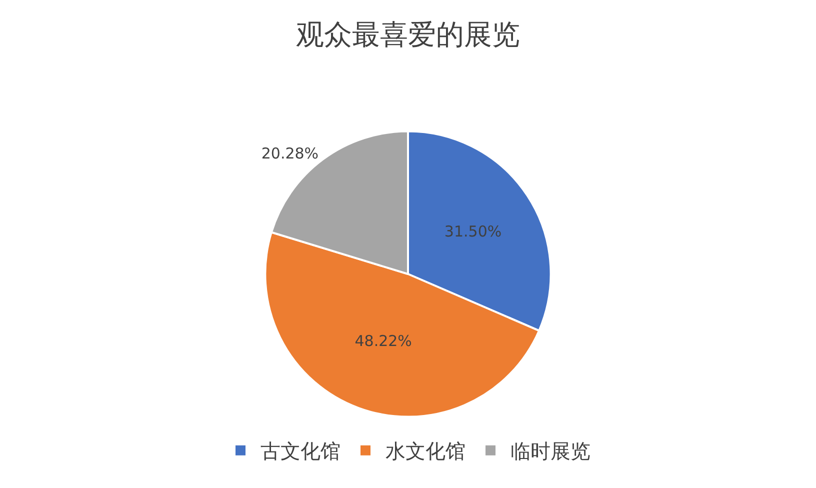 This screenshot has height=488, width=816. What do you see at coordinates (550, 451) in the screenshot?
I see `legend-label: 临时展览` at bounding box center [550, 451].